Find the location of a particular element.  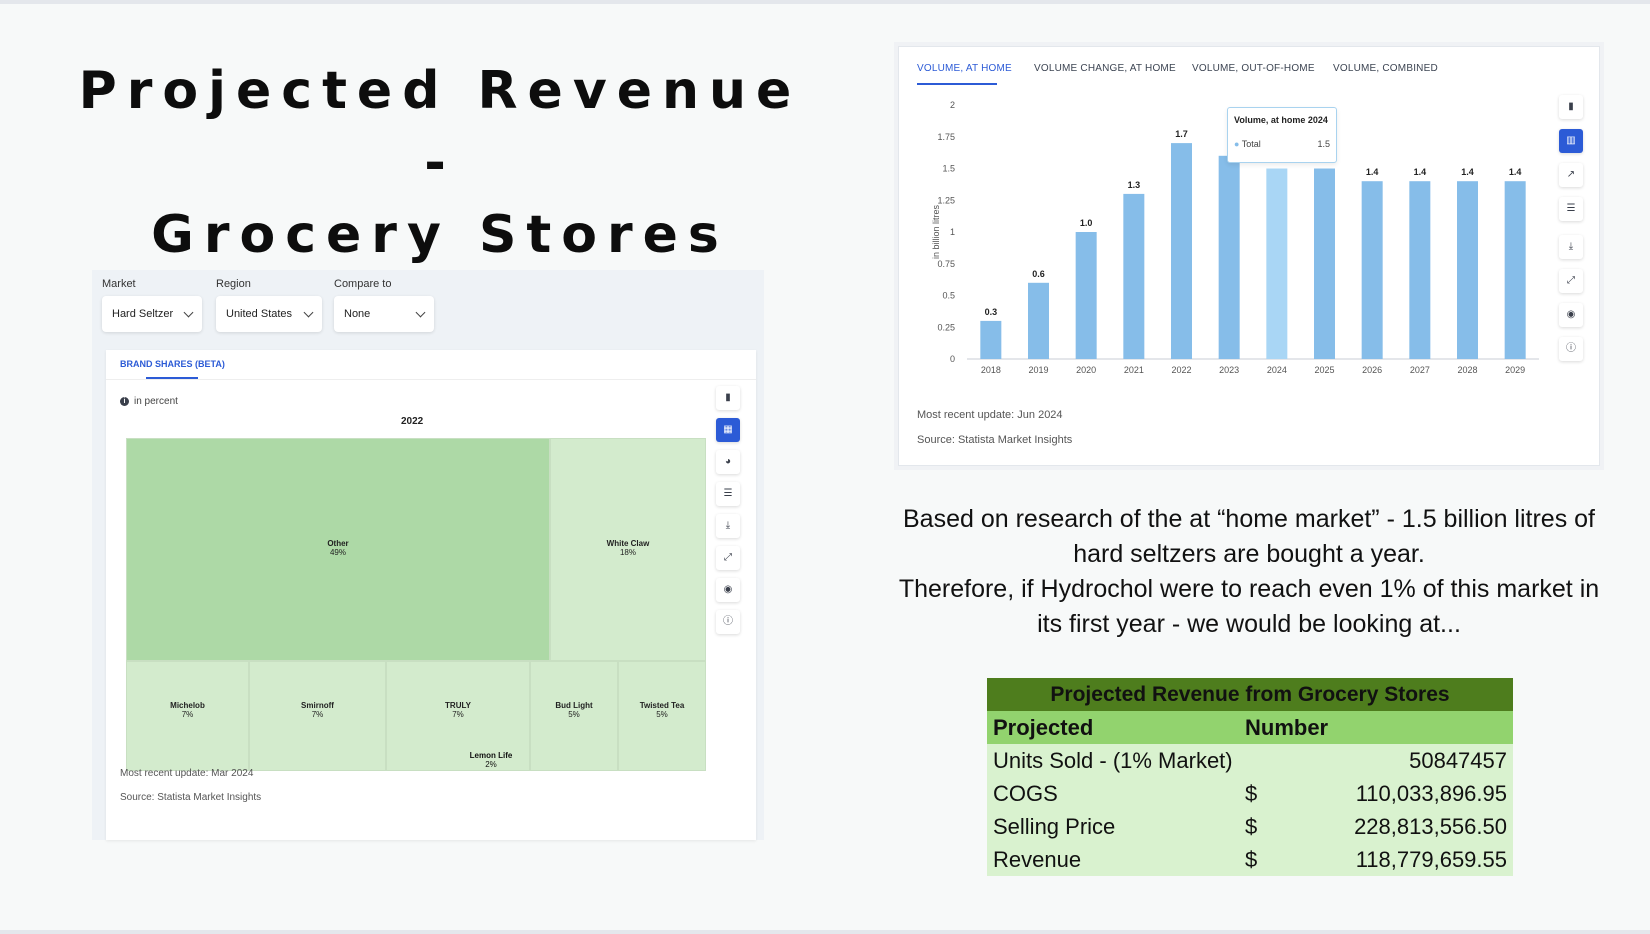

unit-note-text: in percent is located at coordinates (156, 401).